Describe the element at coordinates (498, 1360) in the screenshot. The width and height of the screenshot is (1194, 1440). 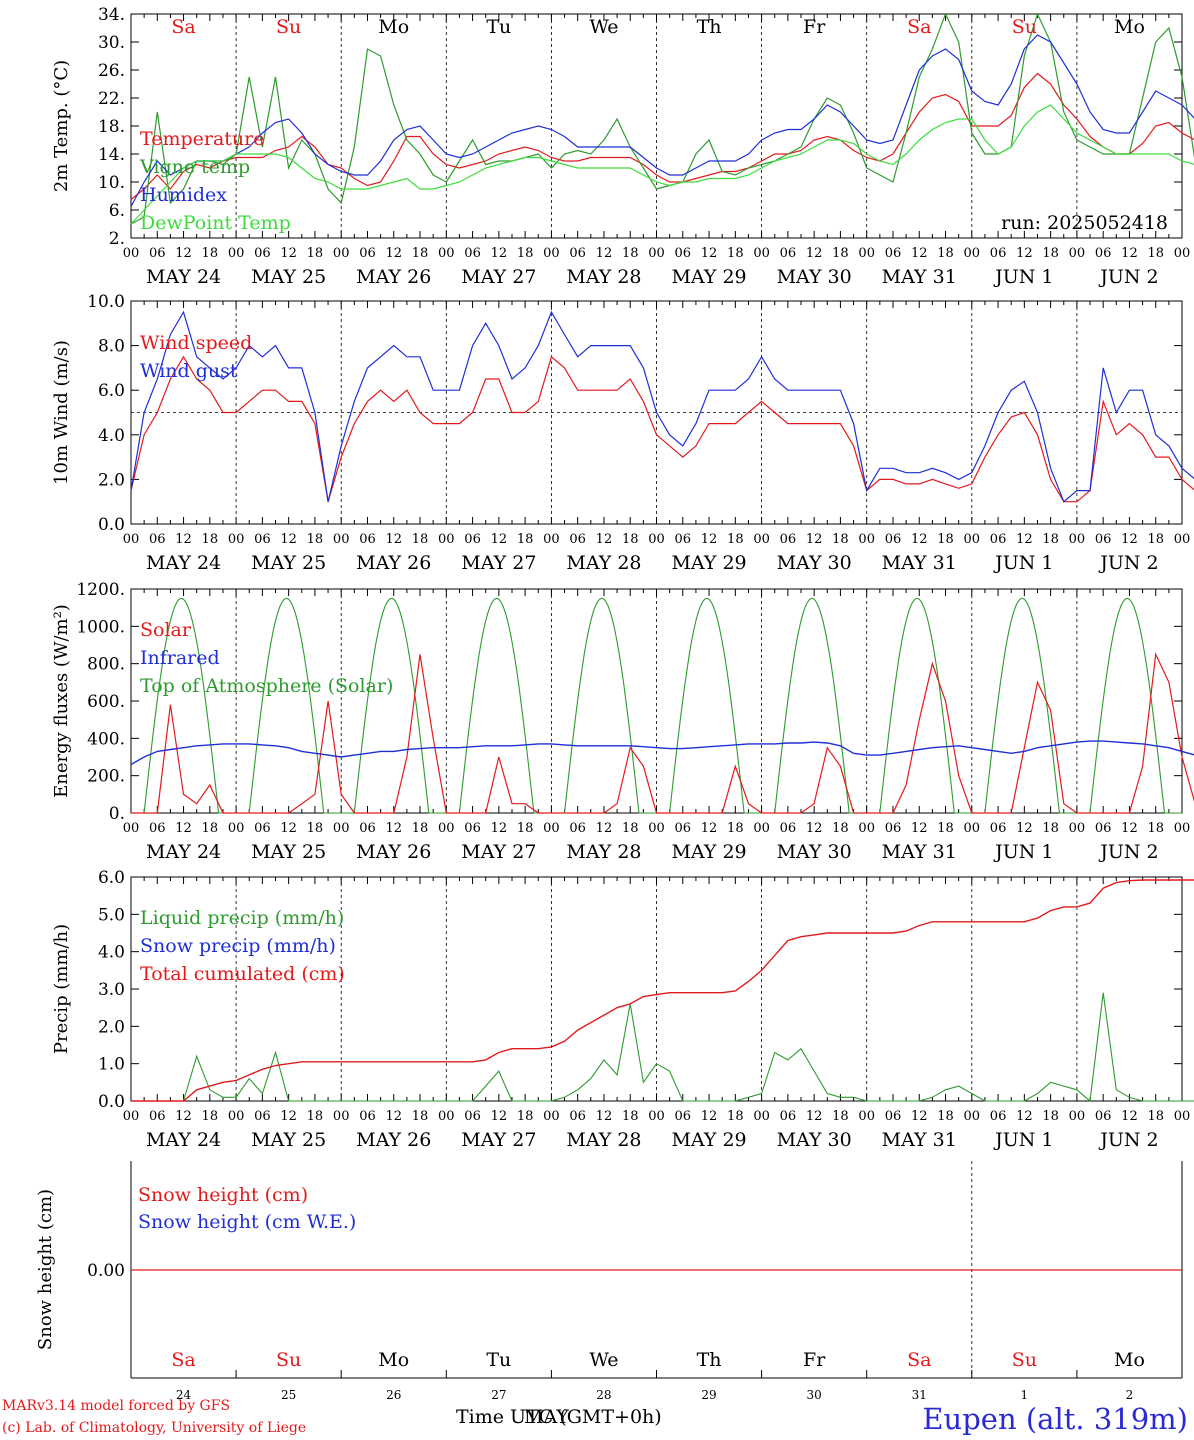
I see `weekday-label: Tu` at that location.